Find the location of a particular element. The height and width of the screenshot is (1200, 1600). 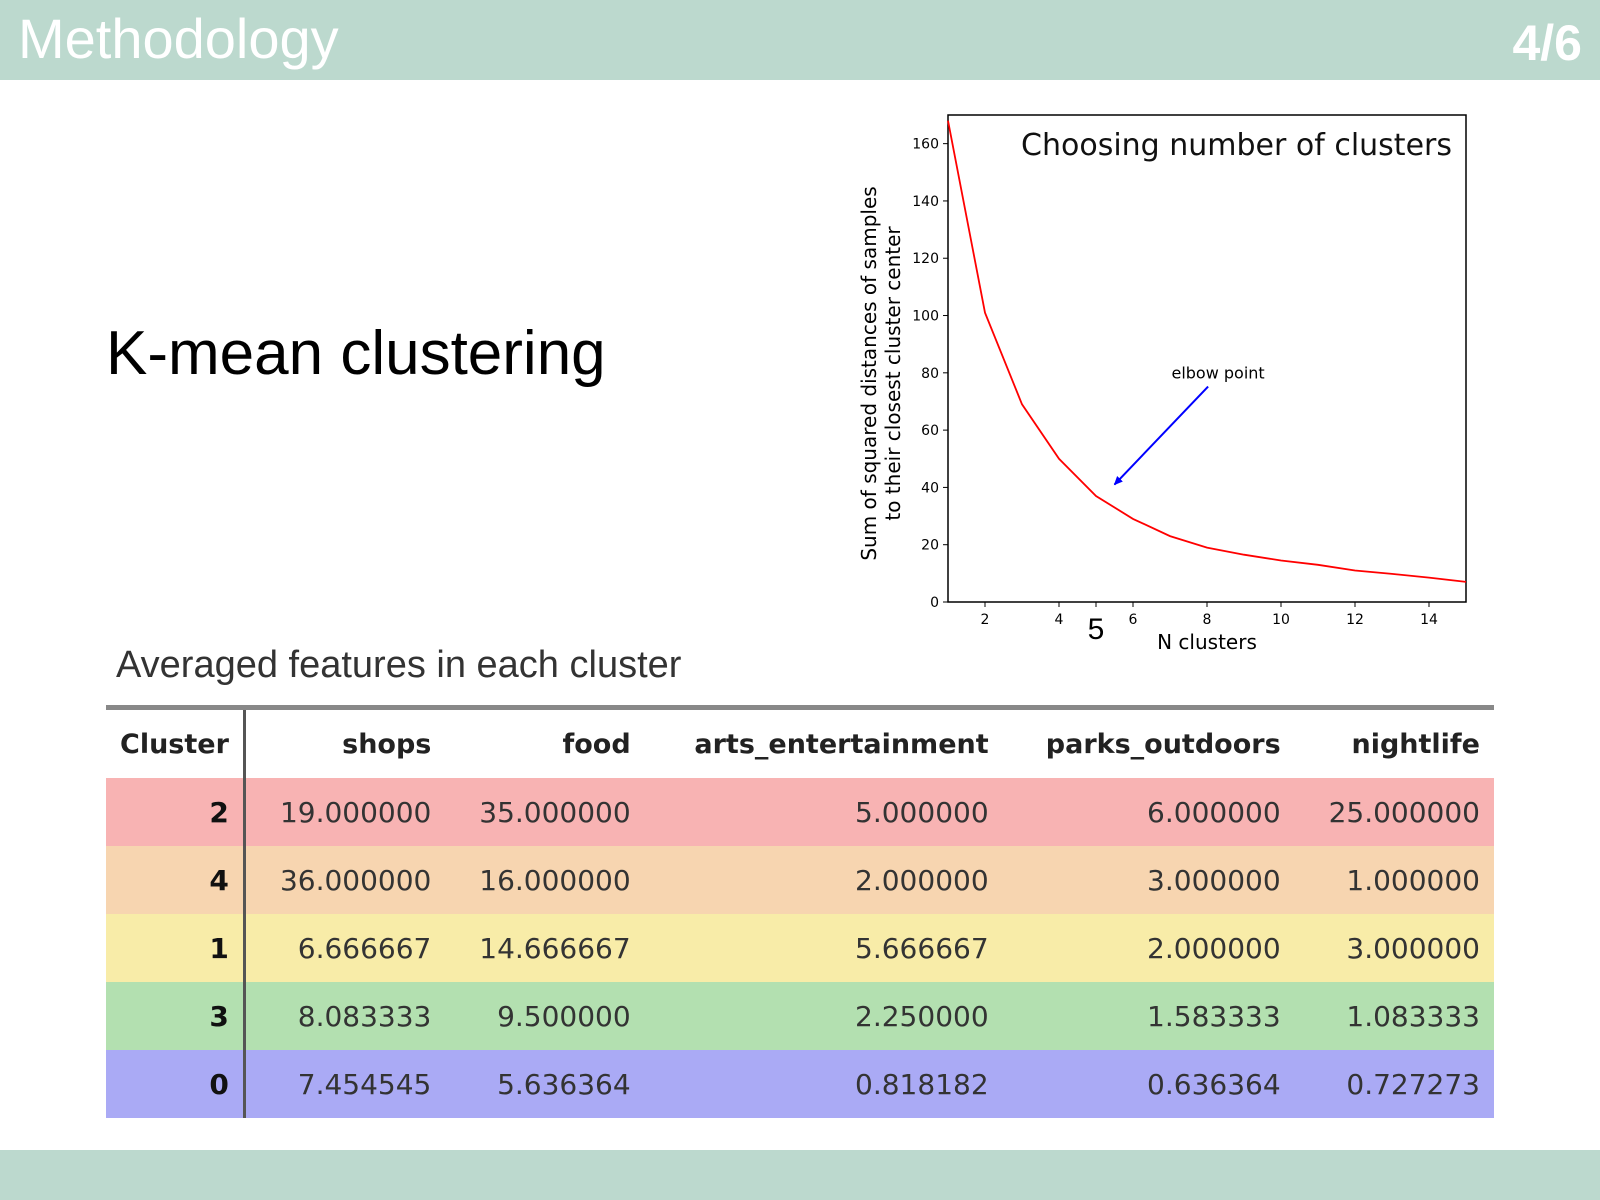

y-tick-label: 20 is located at coordinates (930, 546).